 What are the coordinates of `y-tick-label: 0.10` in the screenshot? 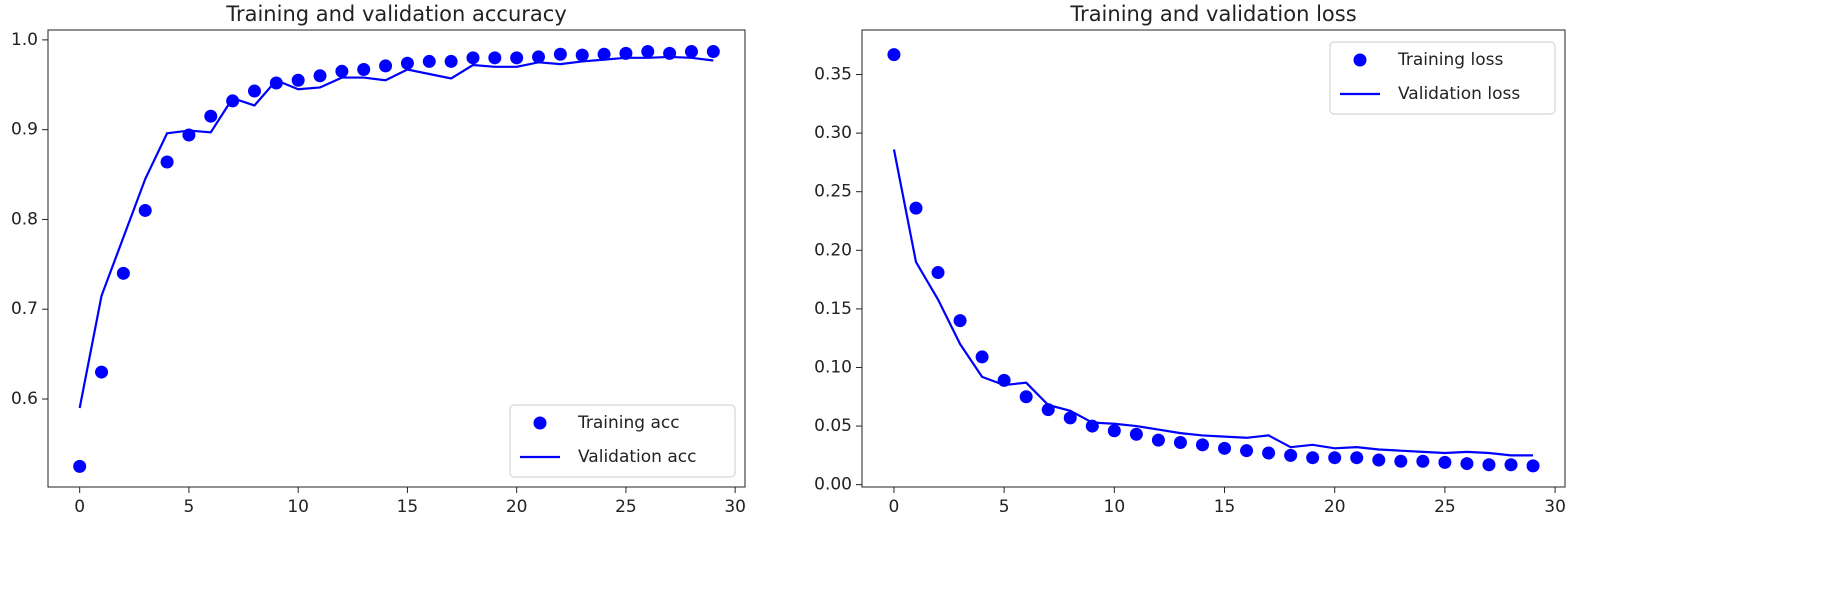 It's located at (833, 367).